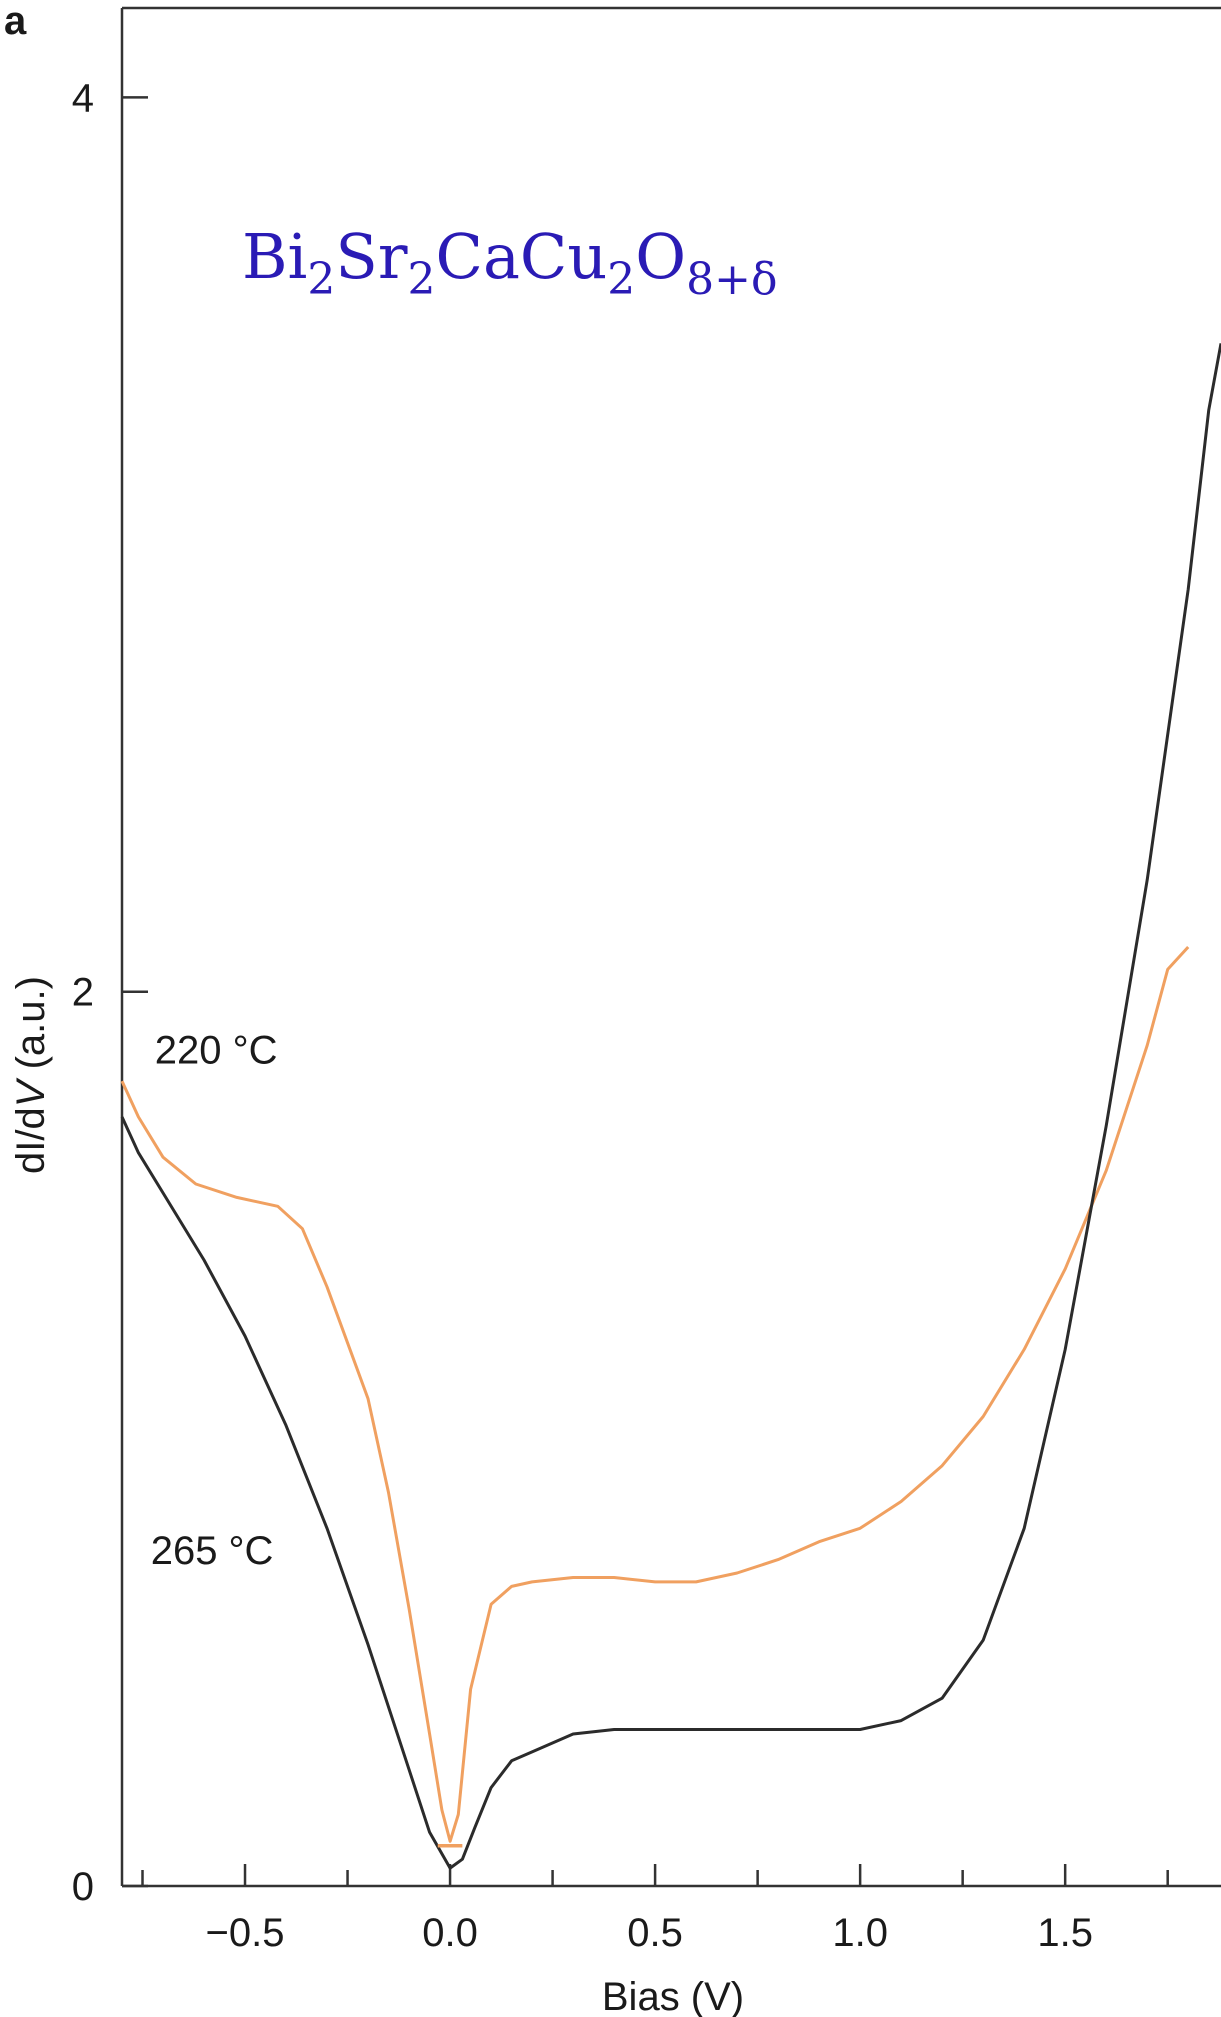 The width and height of the screenshot is (1221, 2017). I want to click on y-axis-label: dI/dV (a.u.), so click(31, 1075).